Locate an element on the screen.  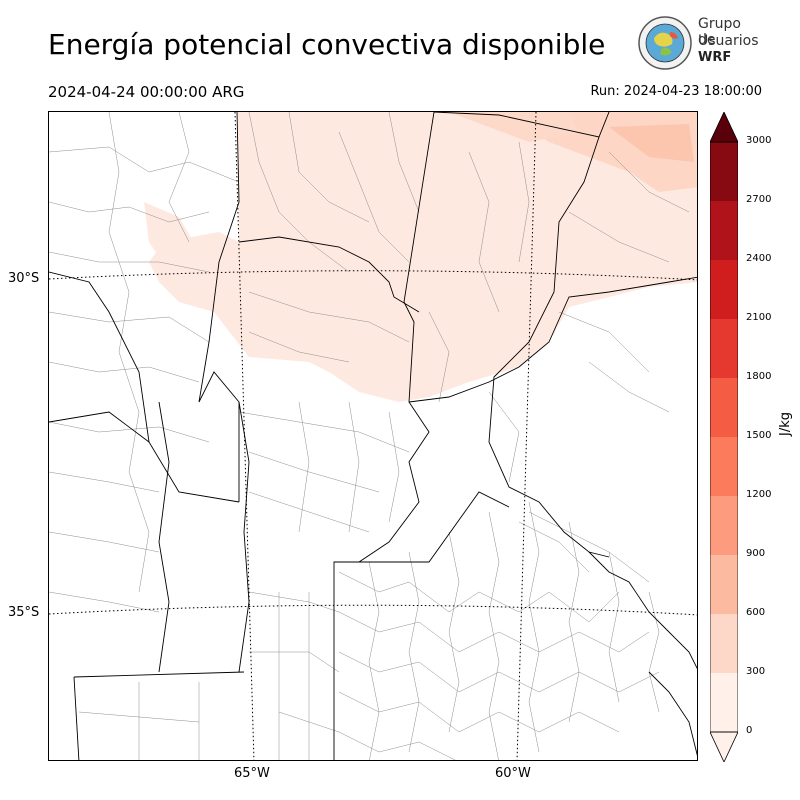
colorbar-tick-label: 0 is located at coordinates (749, 730).